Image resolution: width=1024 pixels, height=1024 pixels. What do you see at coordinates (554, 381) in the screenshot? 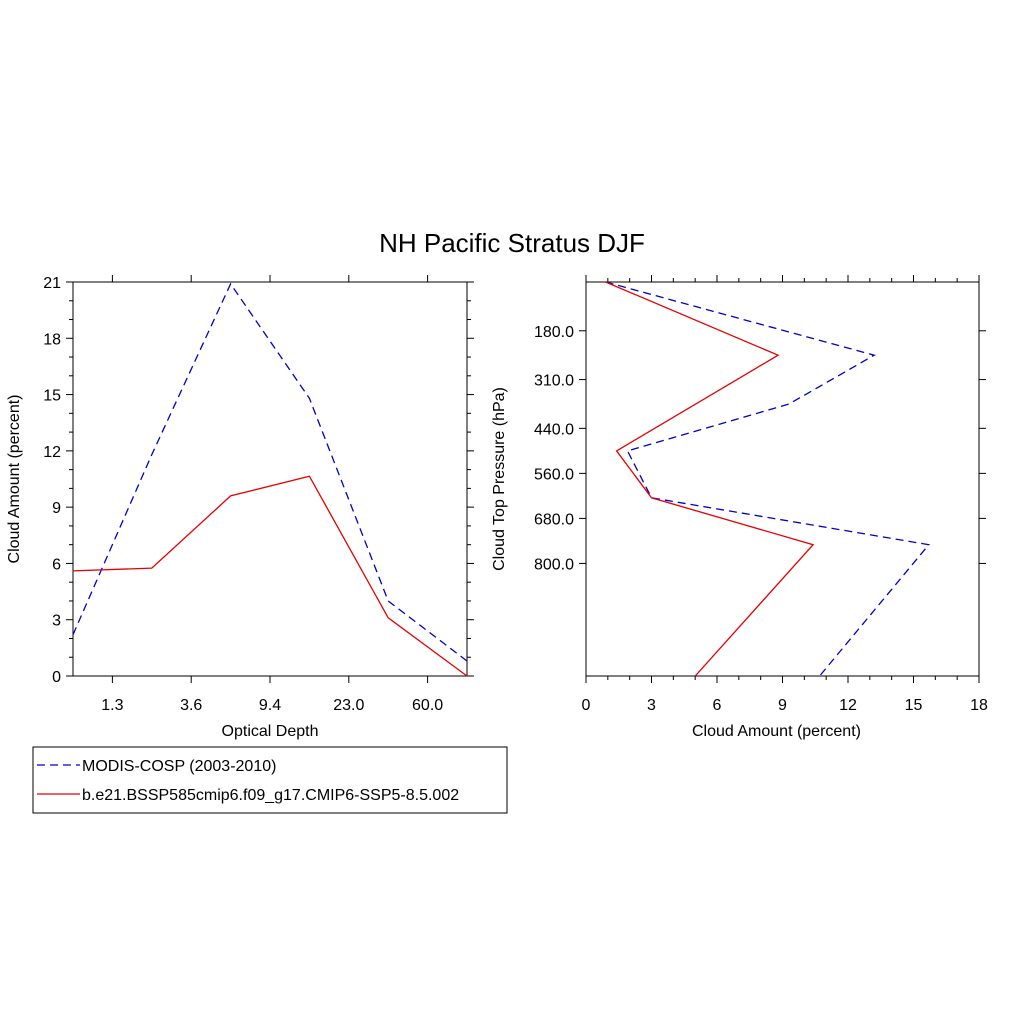
I see `y-tick-label: 310.0` at bounding box center [554, 381].